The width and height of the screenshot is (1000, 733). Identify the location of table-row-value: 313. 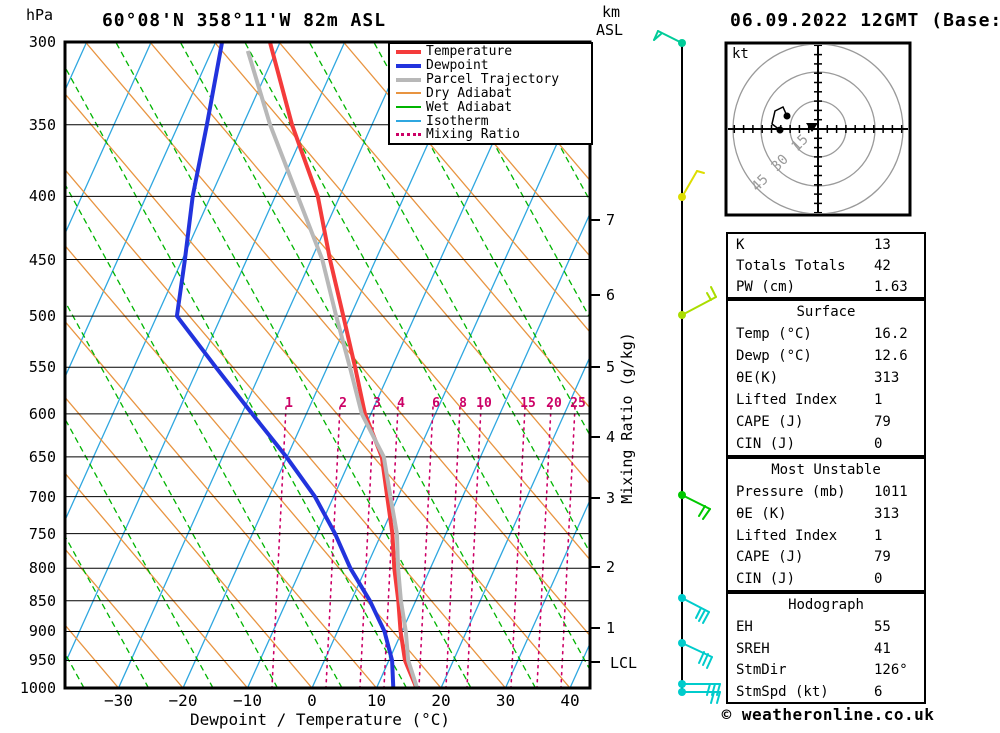
(887, 513).